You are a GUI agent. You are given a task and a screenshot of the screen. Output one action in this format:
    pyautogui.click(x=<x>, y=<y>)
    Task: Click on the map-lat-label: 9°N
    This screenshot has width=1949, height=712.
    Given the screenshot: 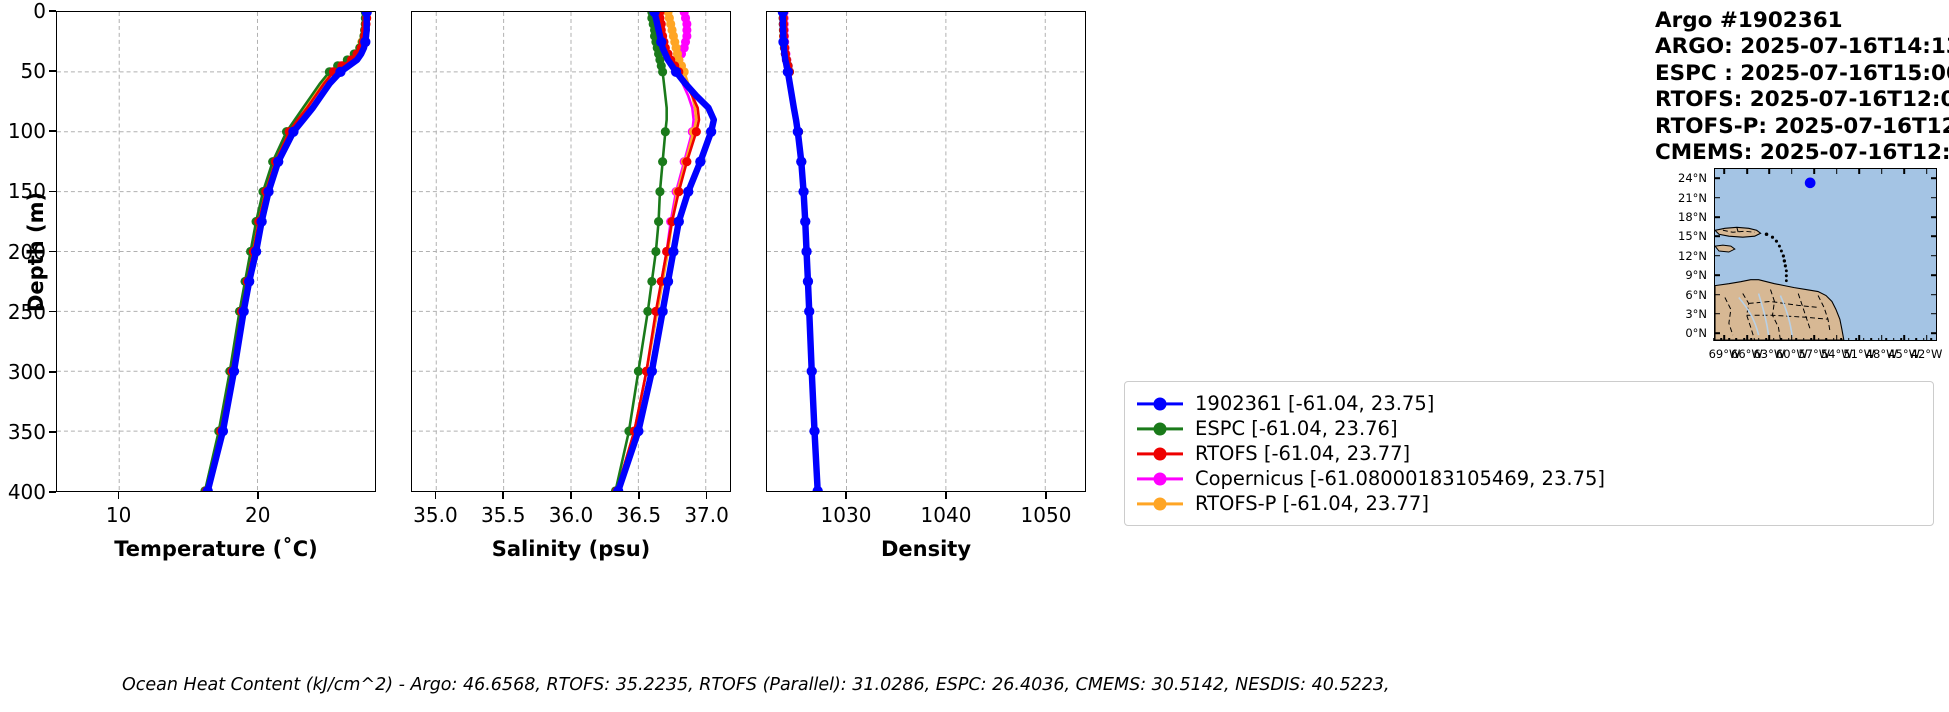 What is the action you would take?
    pyautogui.click(x=1696, y=275)
    